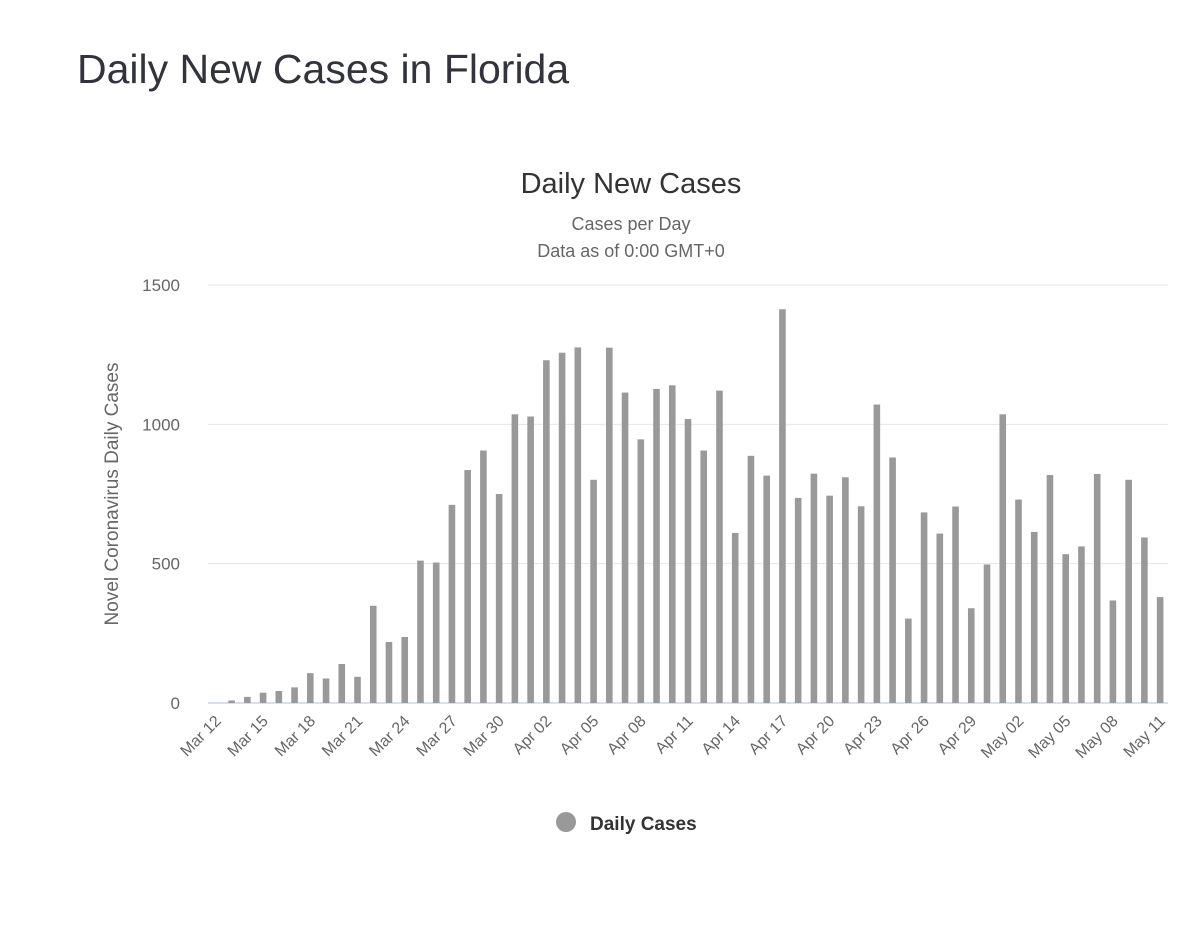 The width and height of the screenshot is (1200, 934). Describe the element at coordinates (295, 736) in the screenshot. I see `x-tick-label: Mar 18` at that location.